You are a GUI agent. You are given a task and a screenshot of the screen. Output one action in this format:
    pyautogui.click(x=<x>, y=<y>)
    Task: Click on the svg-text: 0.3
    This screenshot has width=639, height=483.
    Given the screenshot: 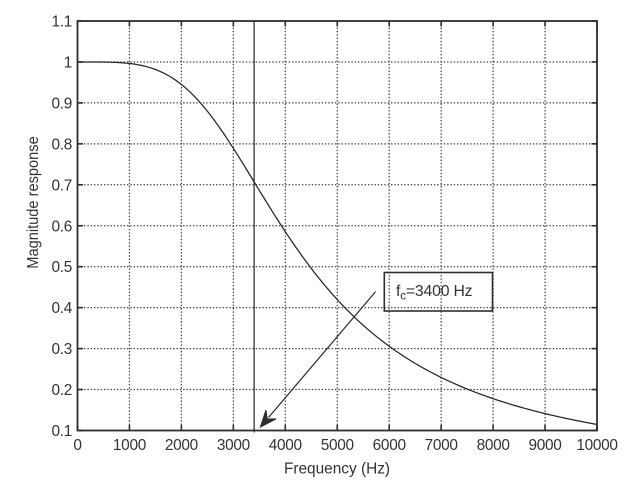 What is the action you would take?
    pyautogui.click(x=62, y=349)
    